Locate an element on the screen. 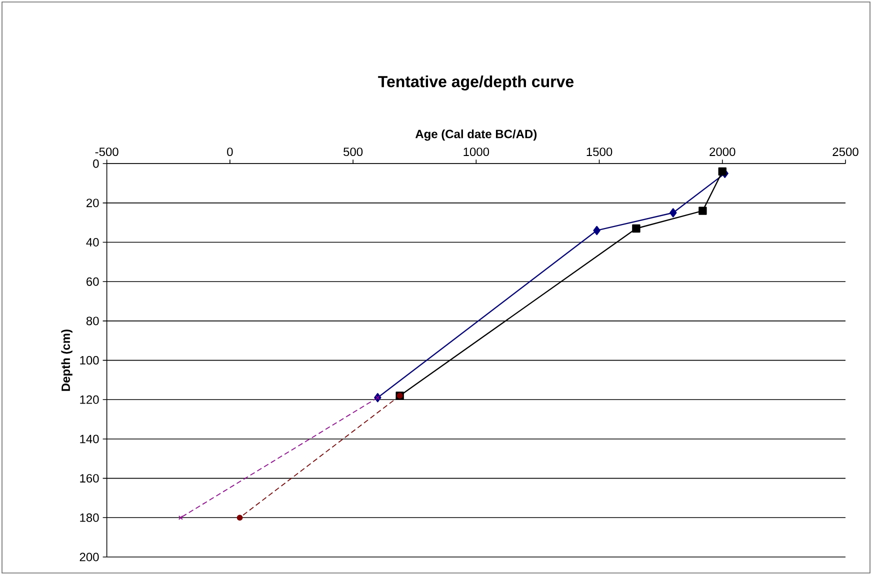 The width and height of the screenshot is (872, 575). y-tick-label: 0 is located at coordinates (96, 163).